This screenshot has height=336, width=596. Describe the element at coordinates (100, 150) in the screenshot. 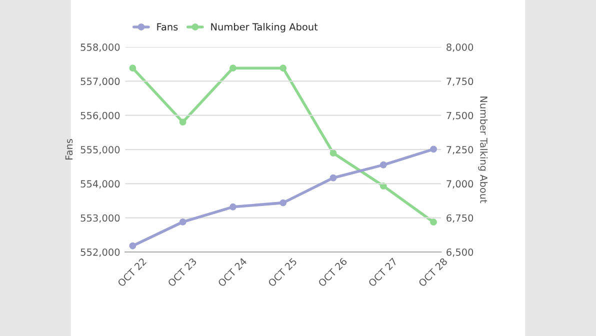

I see `y-tick-label: 555,000` at that location.